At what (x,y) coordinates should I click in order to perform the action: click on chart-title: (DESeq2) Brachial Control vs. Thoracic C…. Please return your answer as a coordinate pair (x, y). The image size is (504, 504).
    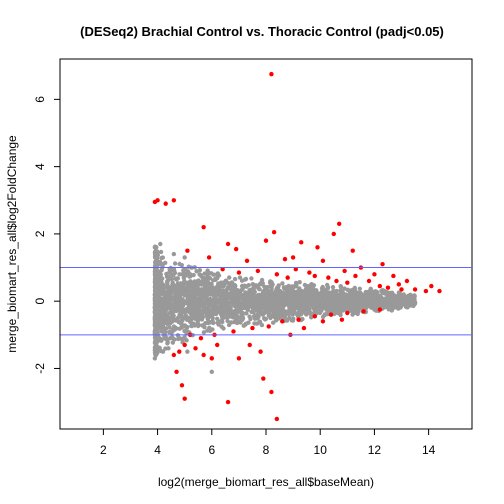
    Looking at the image, I should click on (262, 31).